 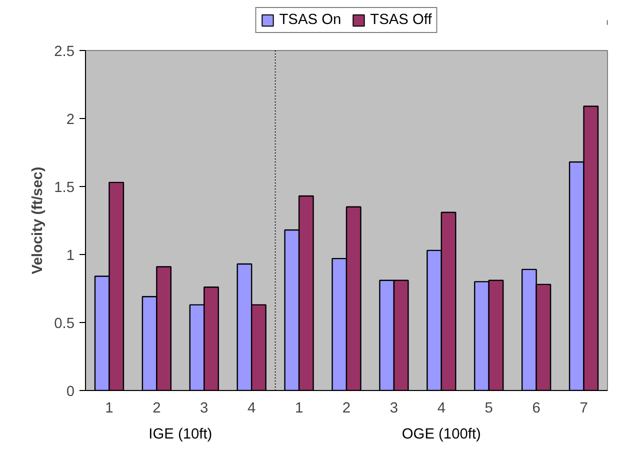 I want to click on y-tick-label: 0, so click(x=70, y=392).